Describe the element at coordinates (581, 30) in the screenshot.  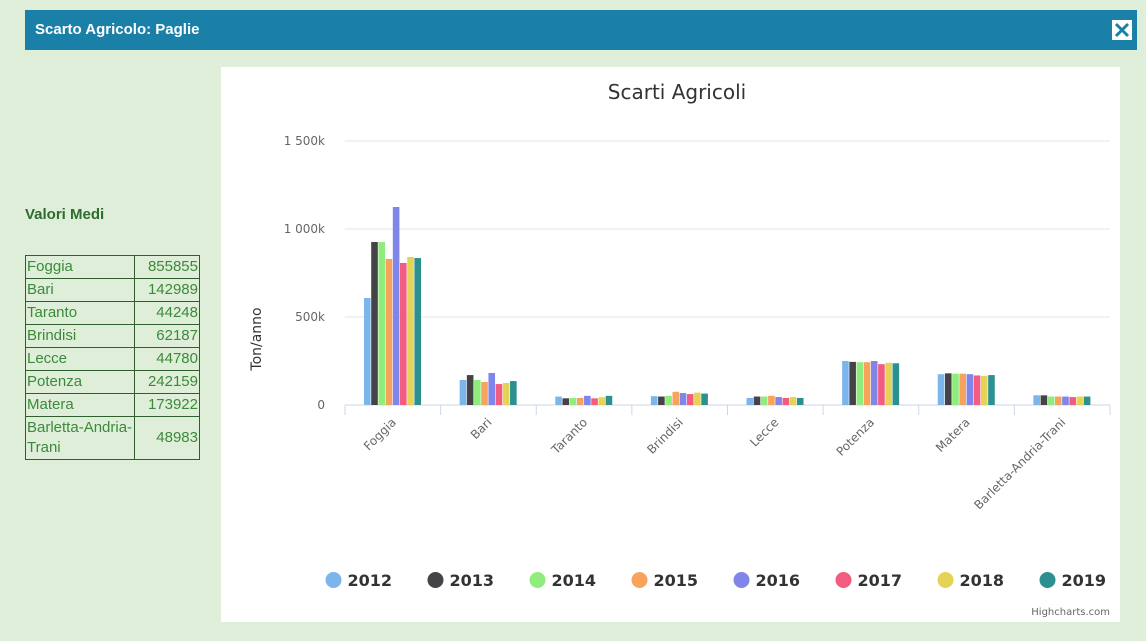
I see `header-bar: Scarto Agricolo: Paglie` at that location.